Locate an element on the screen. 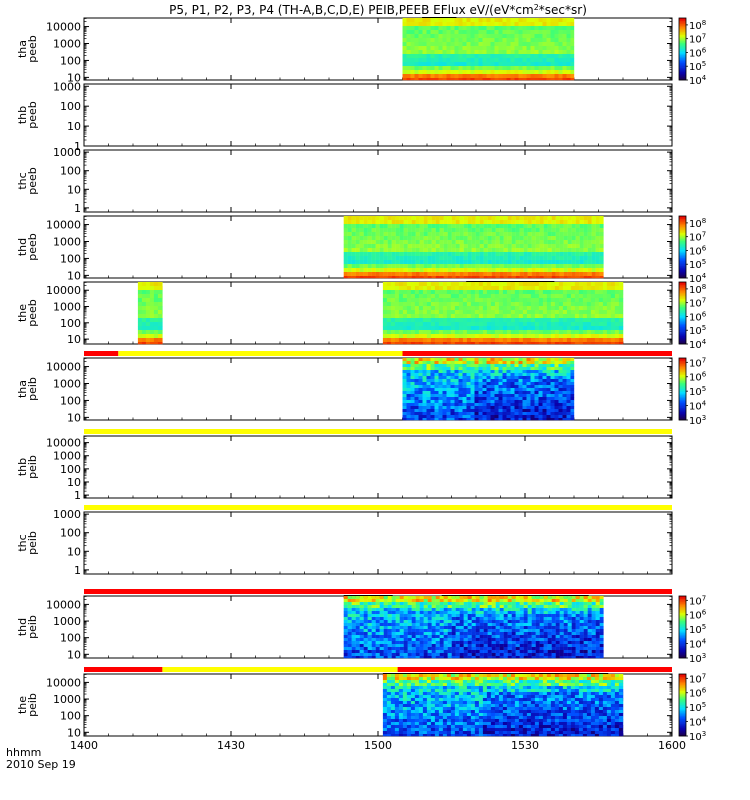 The height and width of the screenshot is (800, 750). x-tick-label: 1600 is located at coordinates (672, 745).